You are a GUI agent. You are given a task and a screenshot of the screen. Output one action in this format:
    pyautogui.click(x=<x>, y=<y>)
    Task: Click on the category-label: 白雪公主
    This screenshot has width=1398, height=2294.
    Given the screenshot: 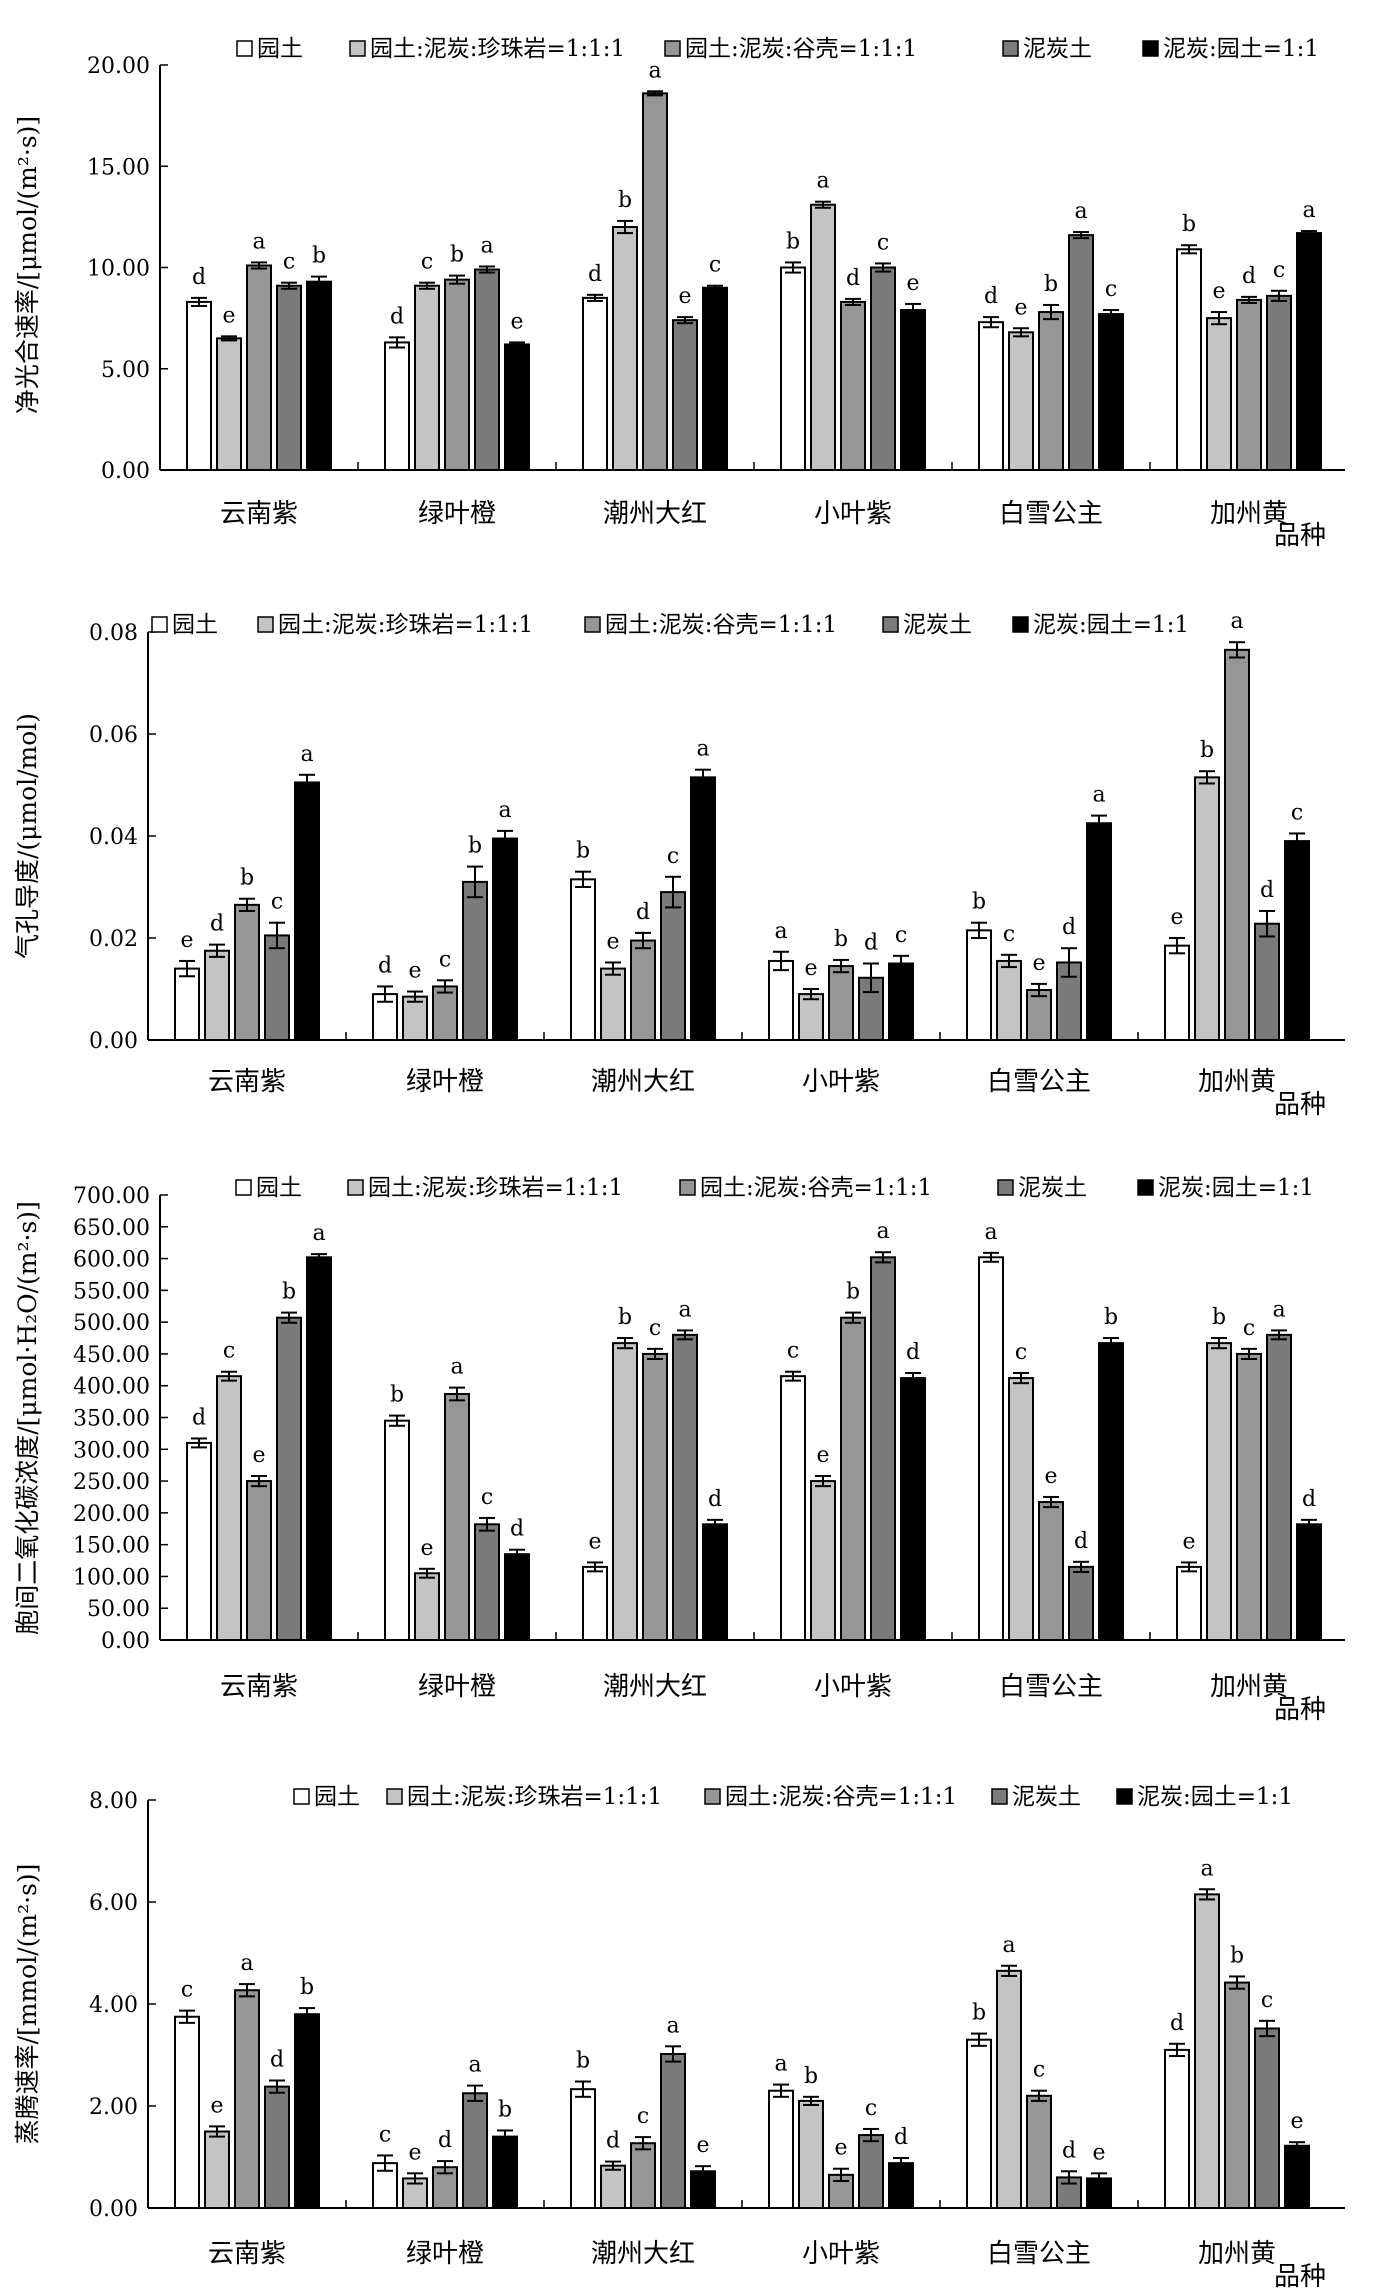 What is the action you would take?
    pyautogui.click(x=1039, y=2254)
    